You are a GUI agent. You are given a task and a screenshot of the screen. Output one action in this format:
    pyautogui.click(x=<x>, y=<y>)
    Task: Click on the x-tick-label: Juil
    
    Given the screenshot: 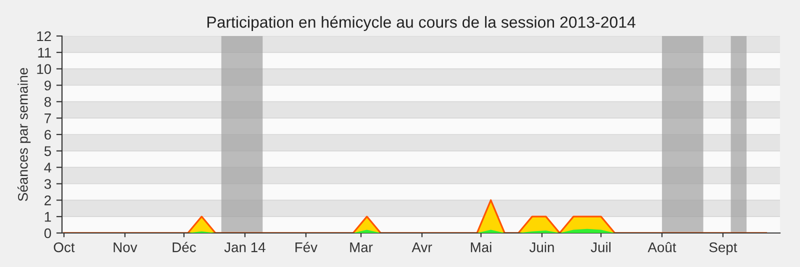 What is the action you would take?
    pyautogui.click(x=600, y=247)
    